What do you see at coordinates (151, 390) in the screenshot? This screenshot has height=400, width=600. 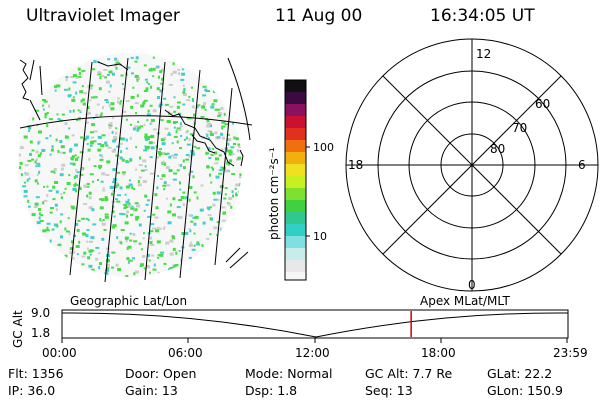 I see `gain-value: Gain: 13` at bounding box center [151, 390].